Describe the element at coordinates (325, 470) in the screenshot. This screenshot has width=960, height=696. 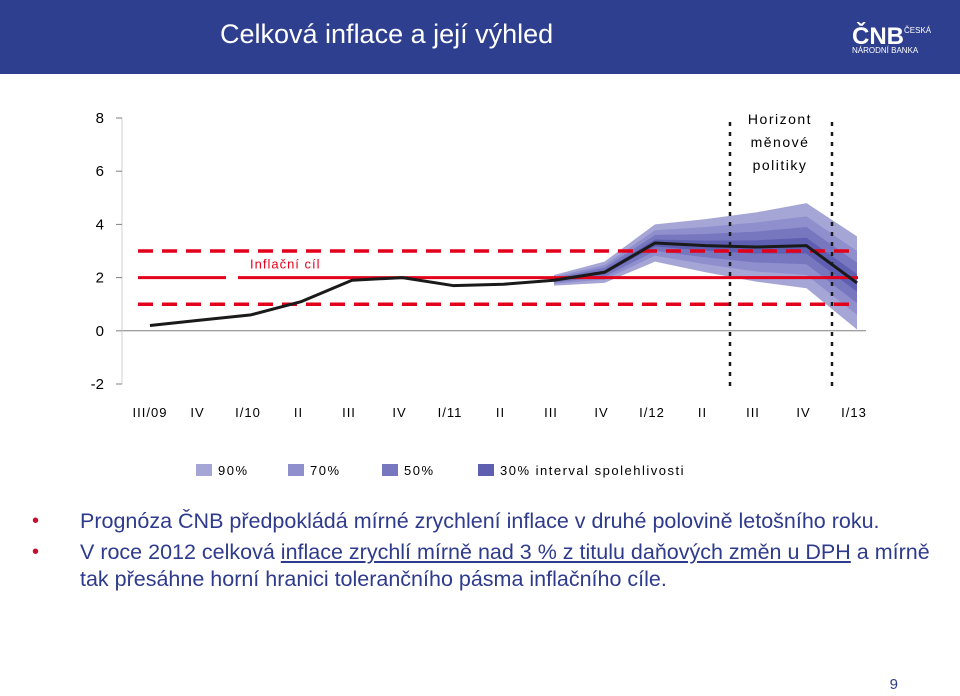
I see `legend-label: 70%` at that location.